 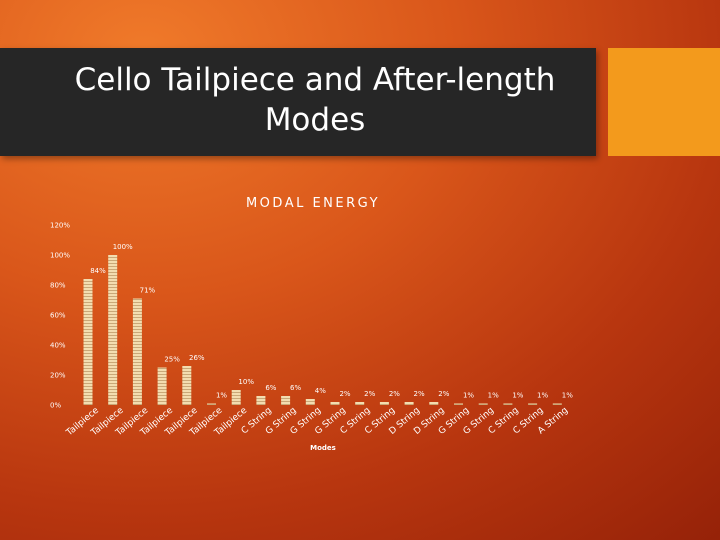 What do you see at coordinates (315, 120) in the screenshot?
I see `slide-title-line-2: Modes` at bounding box center [315, 120].